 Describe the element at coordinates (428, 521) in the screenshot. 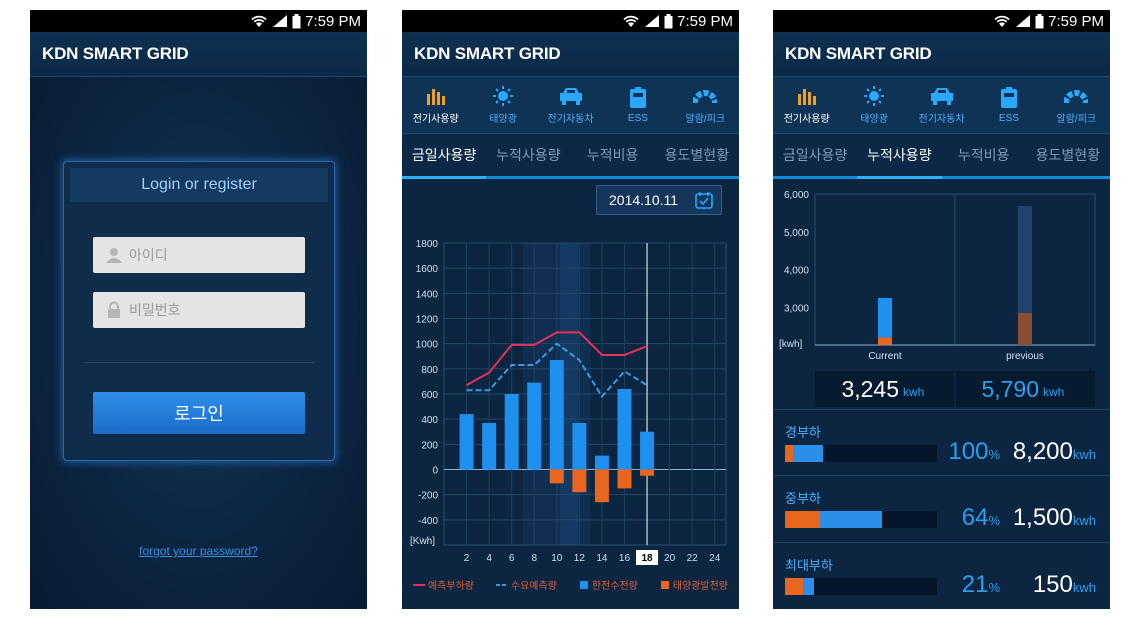

I see `y-tick-label: -400` at that location.